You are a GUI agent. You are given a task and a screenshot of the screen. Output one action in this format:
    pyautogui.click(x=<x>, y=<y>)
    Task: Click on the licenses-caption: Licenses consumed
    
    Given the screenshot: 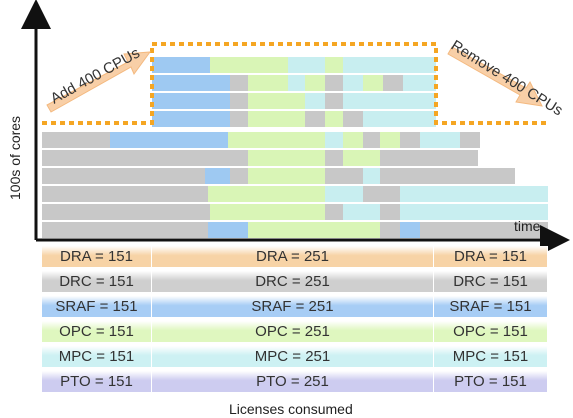 What is the action you would take?
    pyautogui.click(x=291, y=409)
    